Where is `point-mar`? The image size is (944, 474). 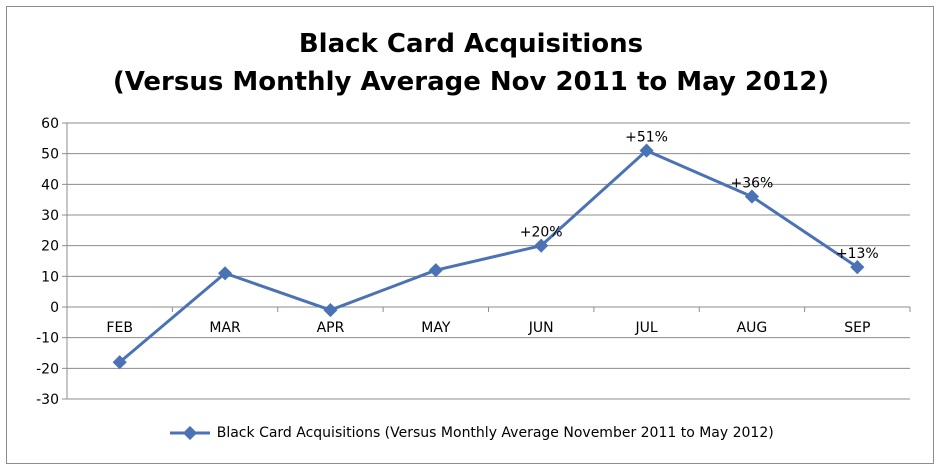 point-mar is located at coordinates (225, 273).